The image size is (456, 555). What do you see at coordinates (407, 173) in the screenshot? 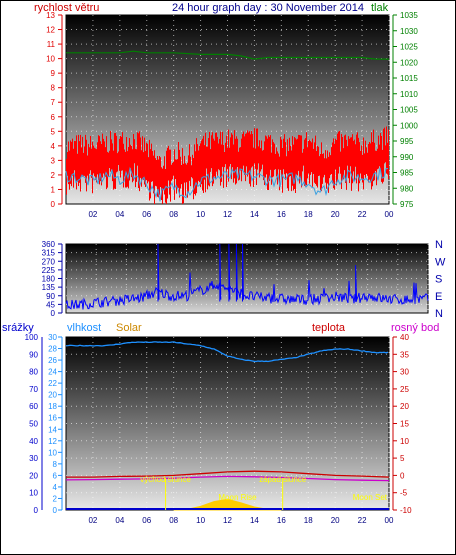
I see `pressure-tick-label: 985` at bounding box center [407, 173].